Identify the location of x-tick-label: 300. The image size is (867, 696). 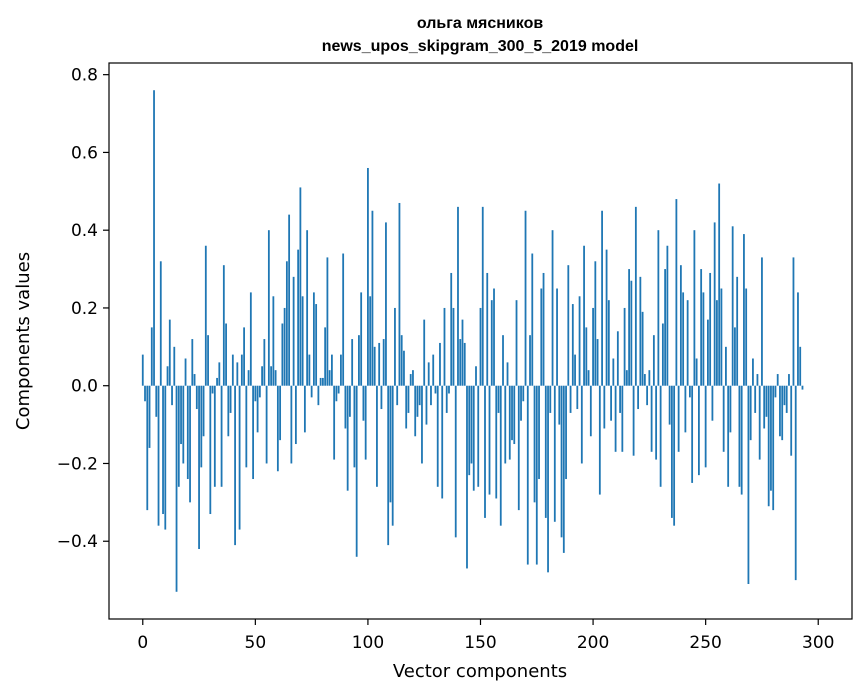
(818, 643).